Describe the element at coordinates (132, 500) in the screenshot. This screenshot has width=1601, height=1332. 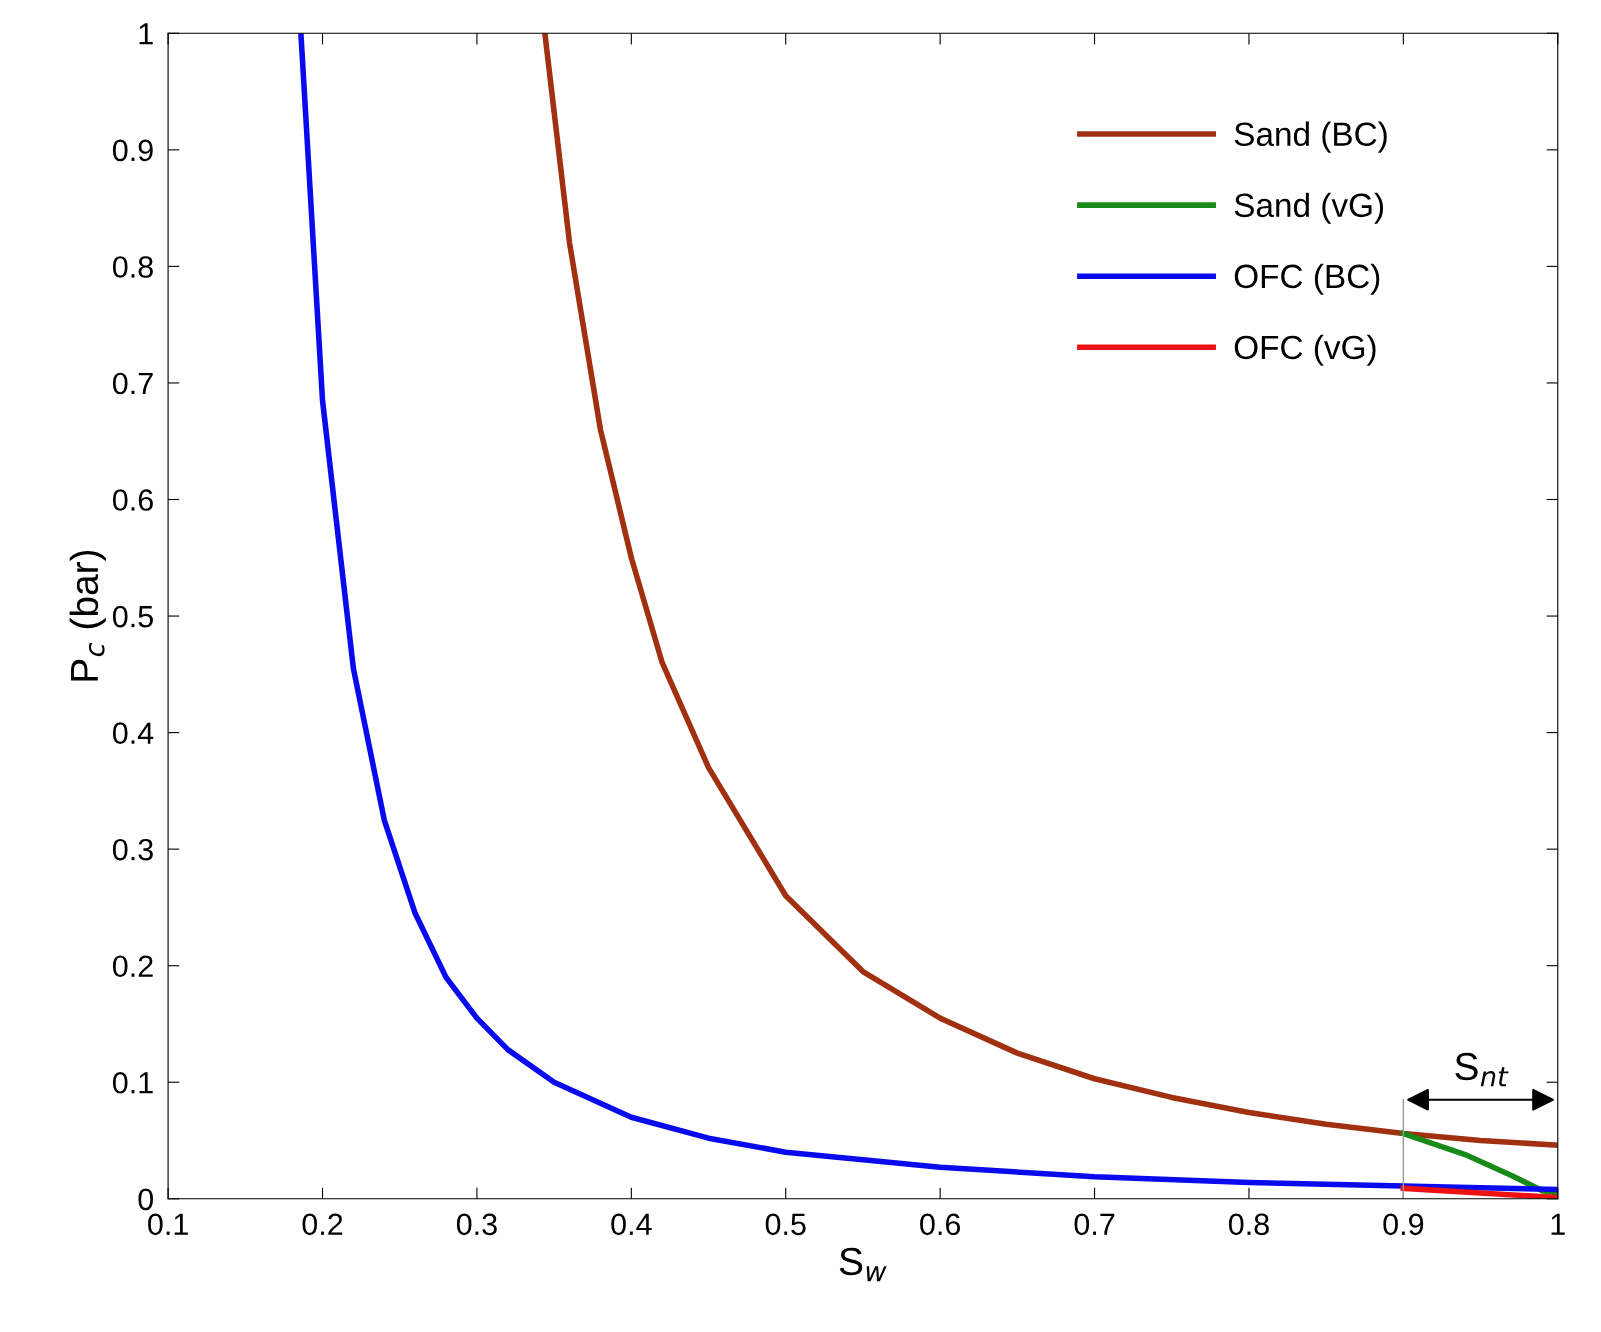
I see `y-tick-label: 0.6` at that location.